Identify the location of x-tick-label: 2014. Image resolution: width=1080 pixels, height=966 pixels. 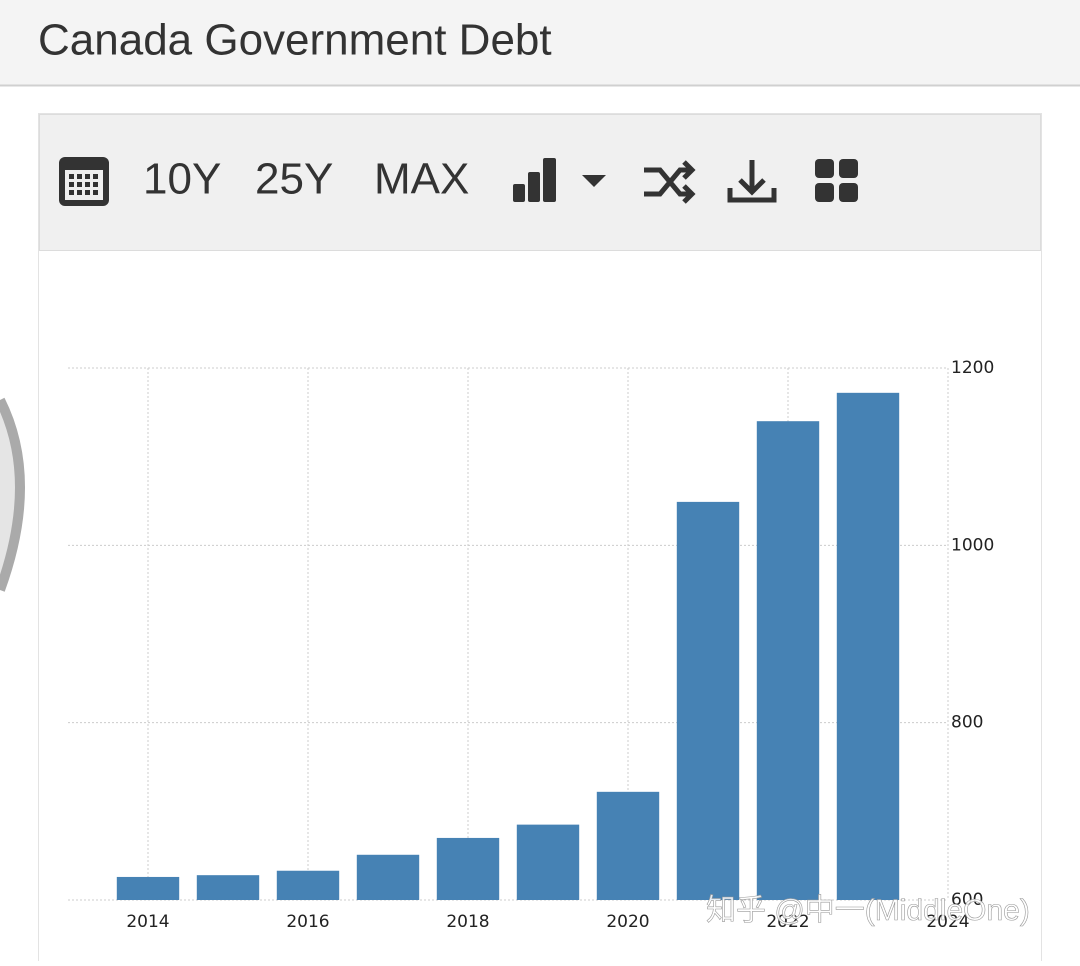
(147, 922).